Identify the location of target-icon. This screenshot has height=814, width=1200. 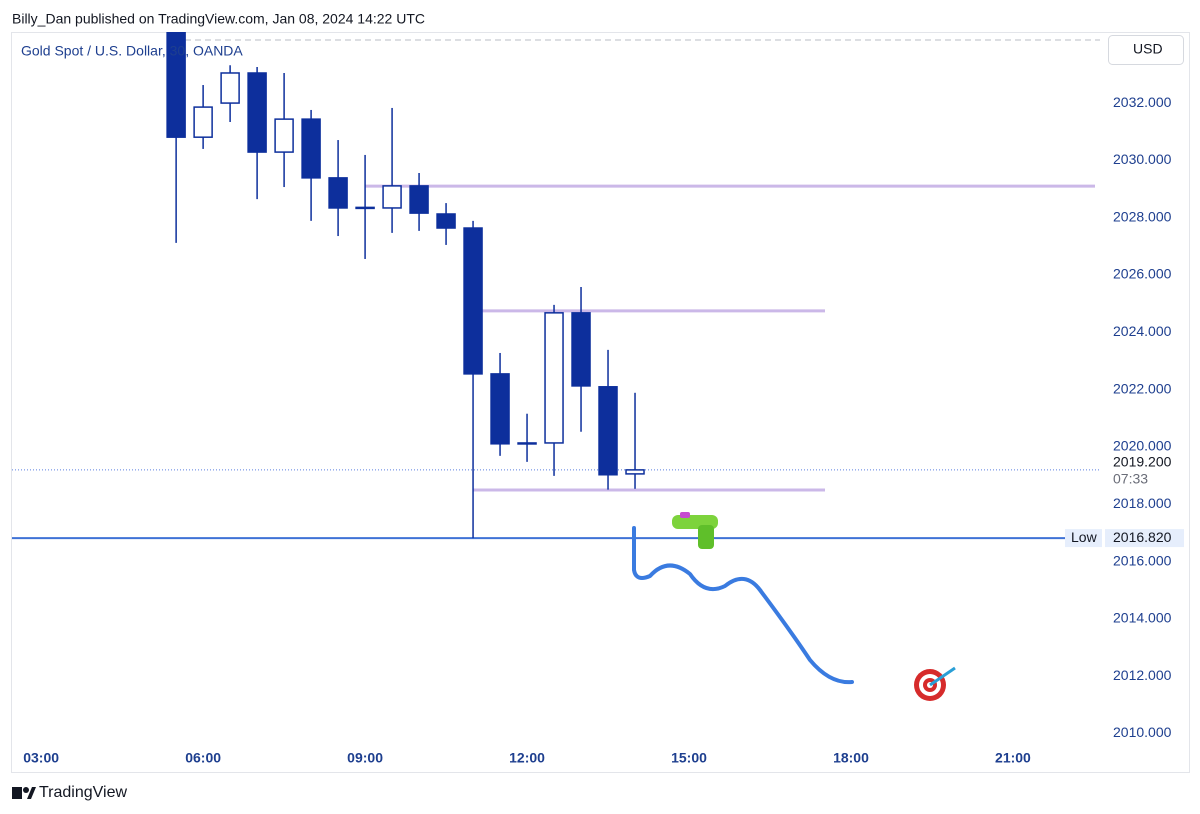
(935, 683).